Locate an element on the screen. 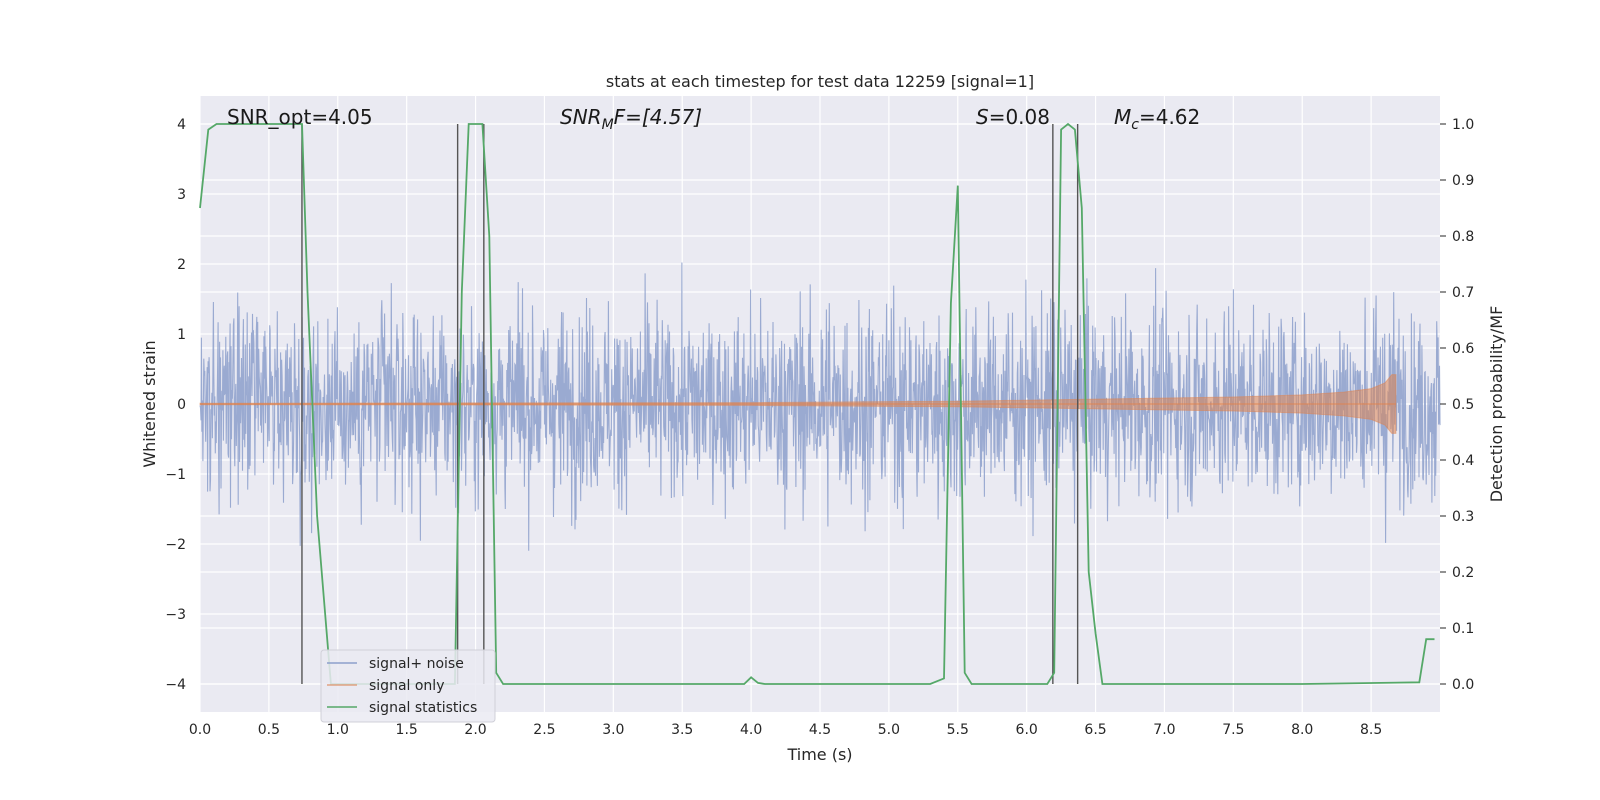 The image size is (1600, 800). left-y-tick-label: −3 is located at coordinates (175, 615).